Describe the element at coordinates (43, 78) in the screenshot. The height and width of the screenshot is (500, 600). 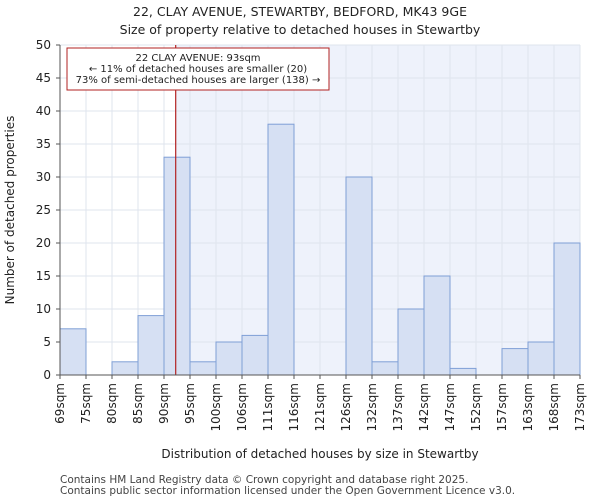
I see `y-tick-label: 45` at that location.